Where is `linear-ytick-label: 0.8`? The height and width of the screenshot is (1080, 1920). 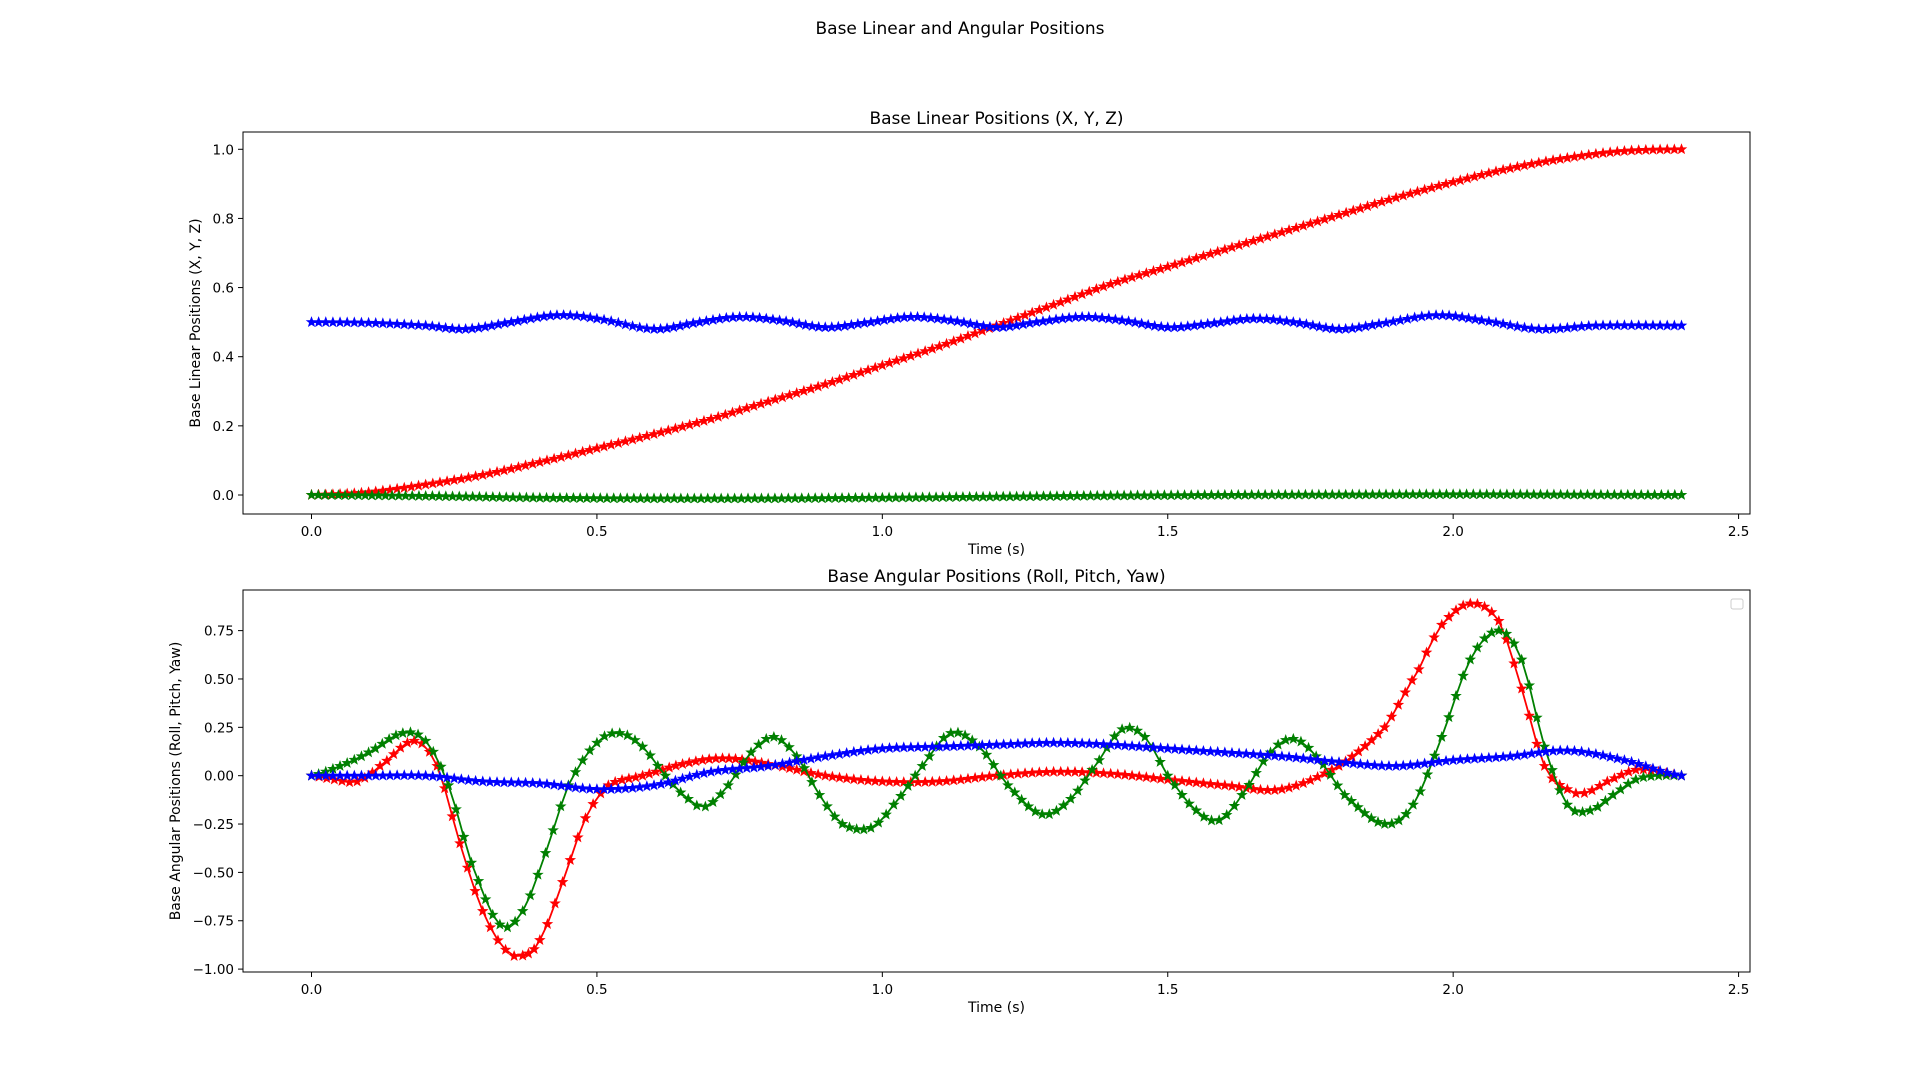
linear-ytick-label: 0.8 is located at coordinates (223, 219).